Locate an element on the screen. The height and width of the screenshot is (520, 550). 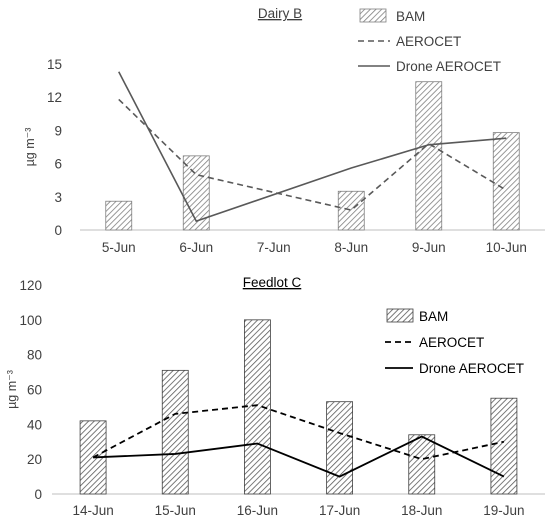
x-tick-label: 5-Jun is located at coordinates (119, 247).